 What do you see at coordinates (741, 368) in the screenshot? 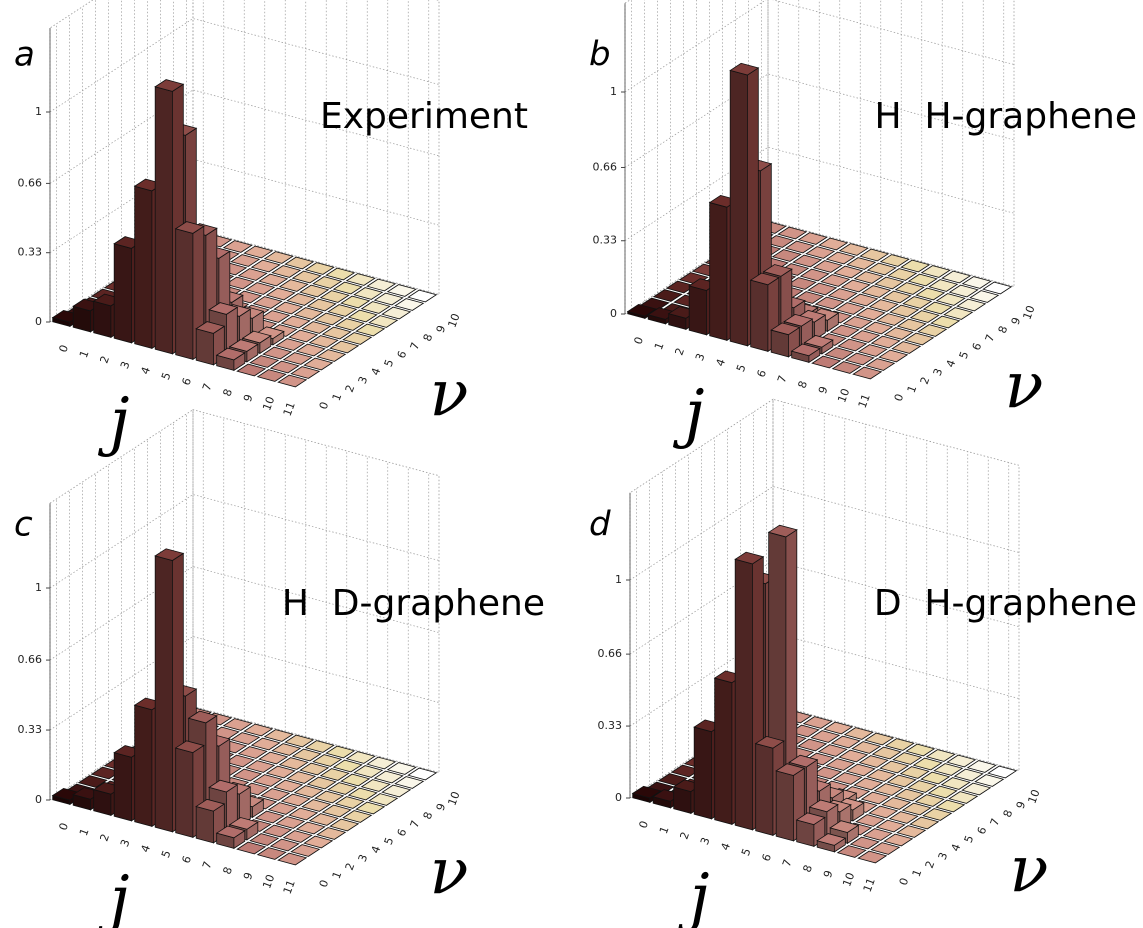
I see `x-tick-label: 5` at bounding box center [741, 368].